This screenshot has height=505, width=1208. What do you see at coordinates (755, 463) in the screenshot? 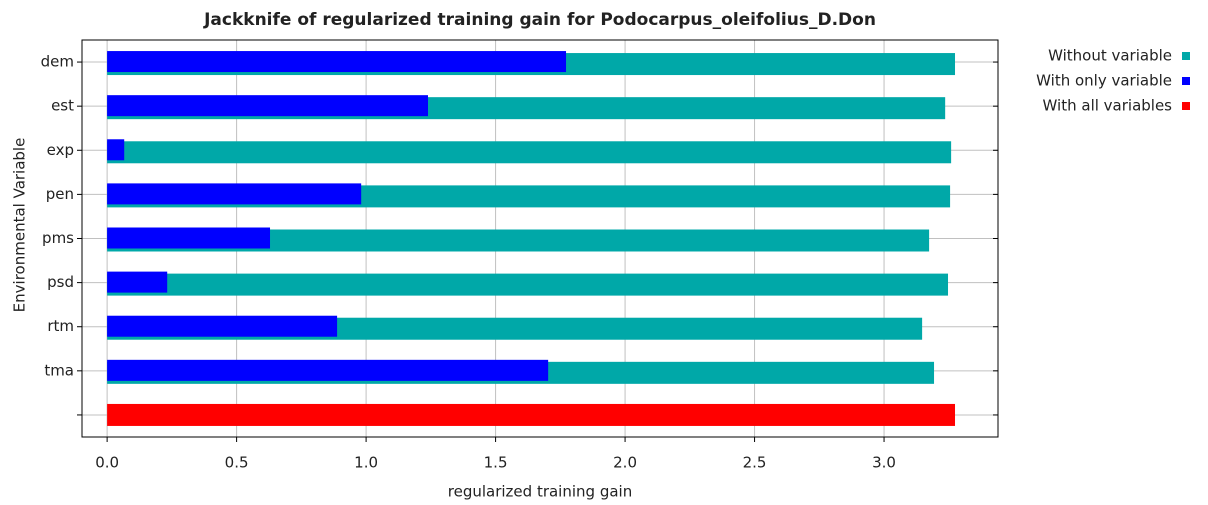
I see `x-tick-label: 2.5` at bounding box center [755, 463].